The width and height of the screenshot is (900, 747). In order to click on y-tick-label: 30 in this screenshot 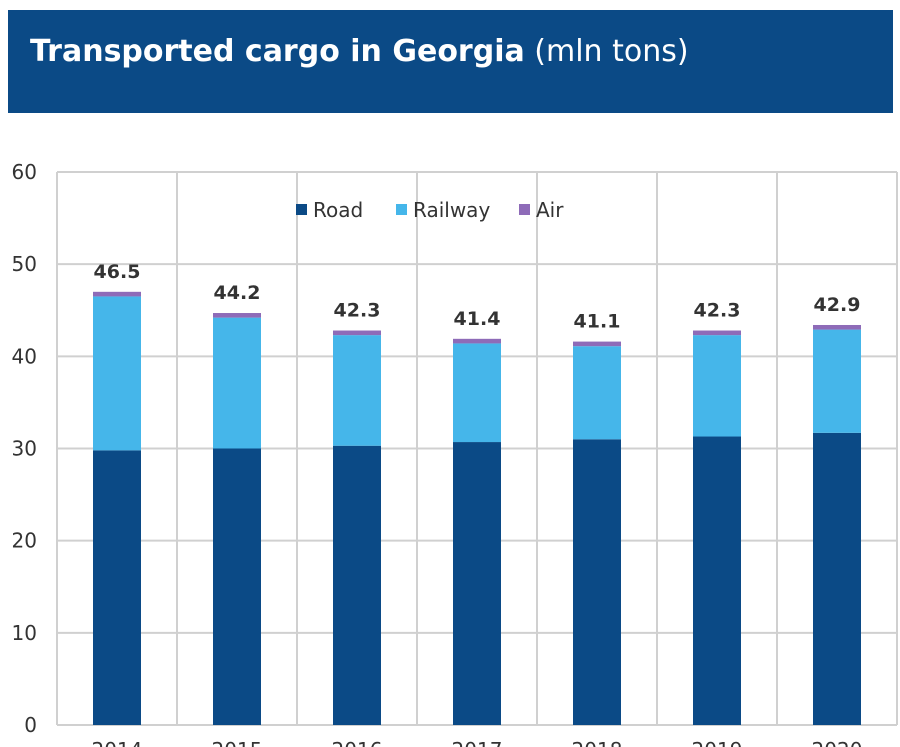, I will do `click(24, 449)`.